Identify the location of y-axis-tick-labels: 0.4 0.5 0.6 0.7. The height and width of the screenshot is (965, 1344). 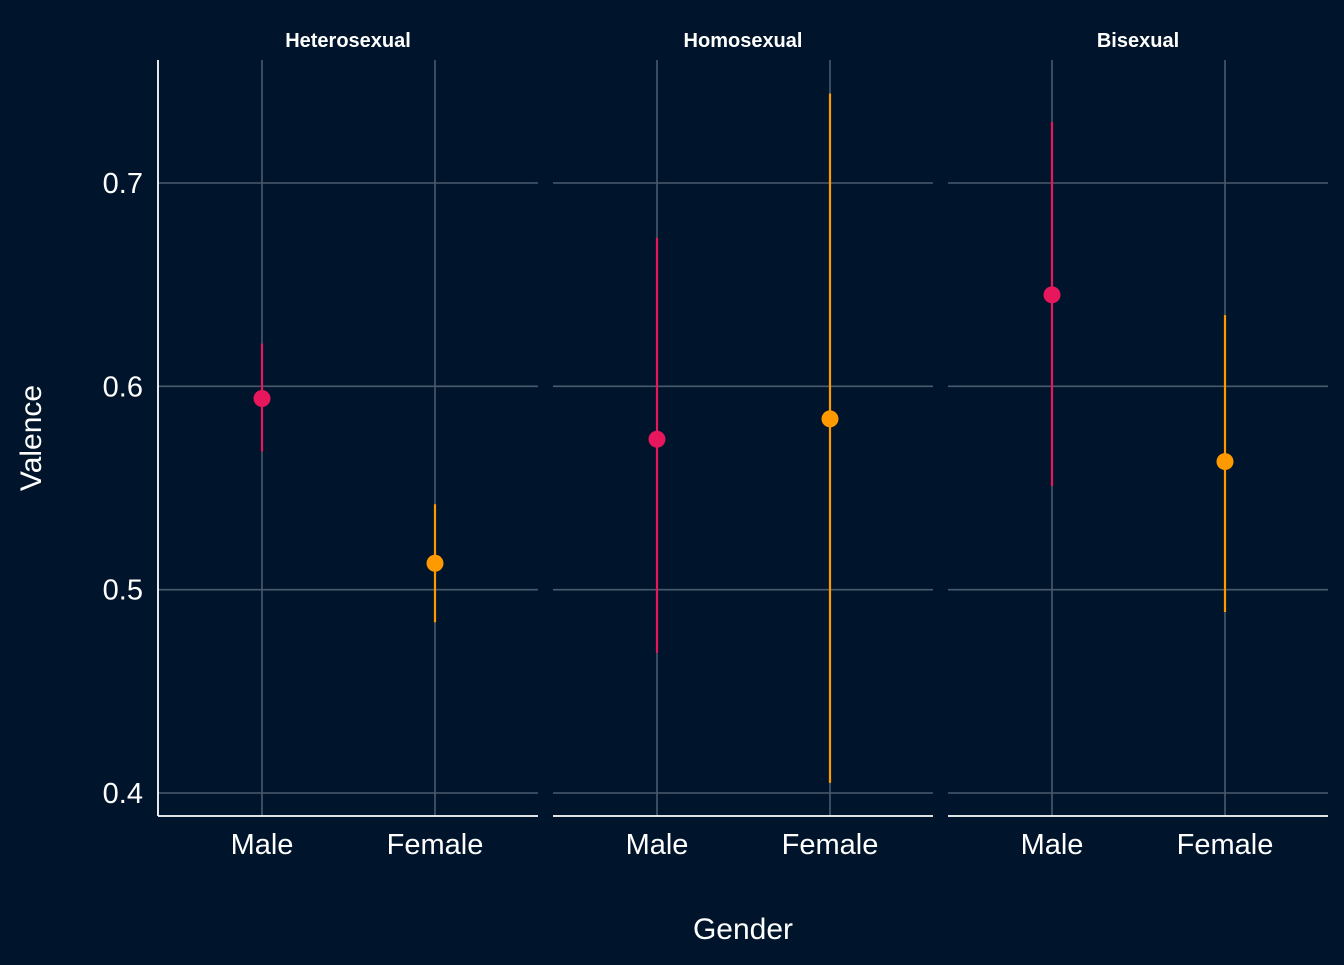
(123, 489).